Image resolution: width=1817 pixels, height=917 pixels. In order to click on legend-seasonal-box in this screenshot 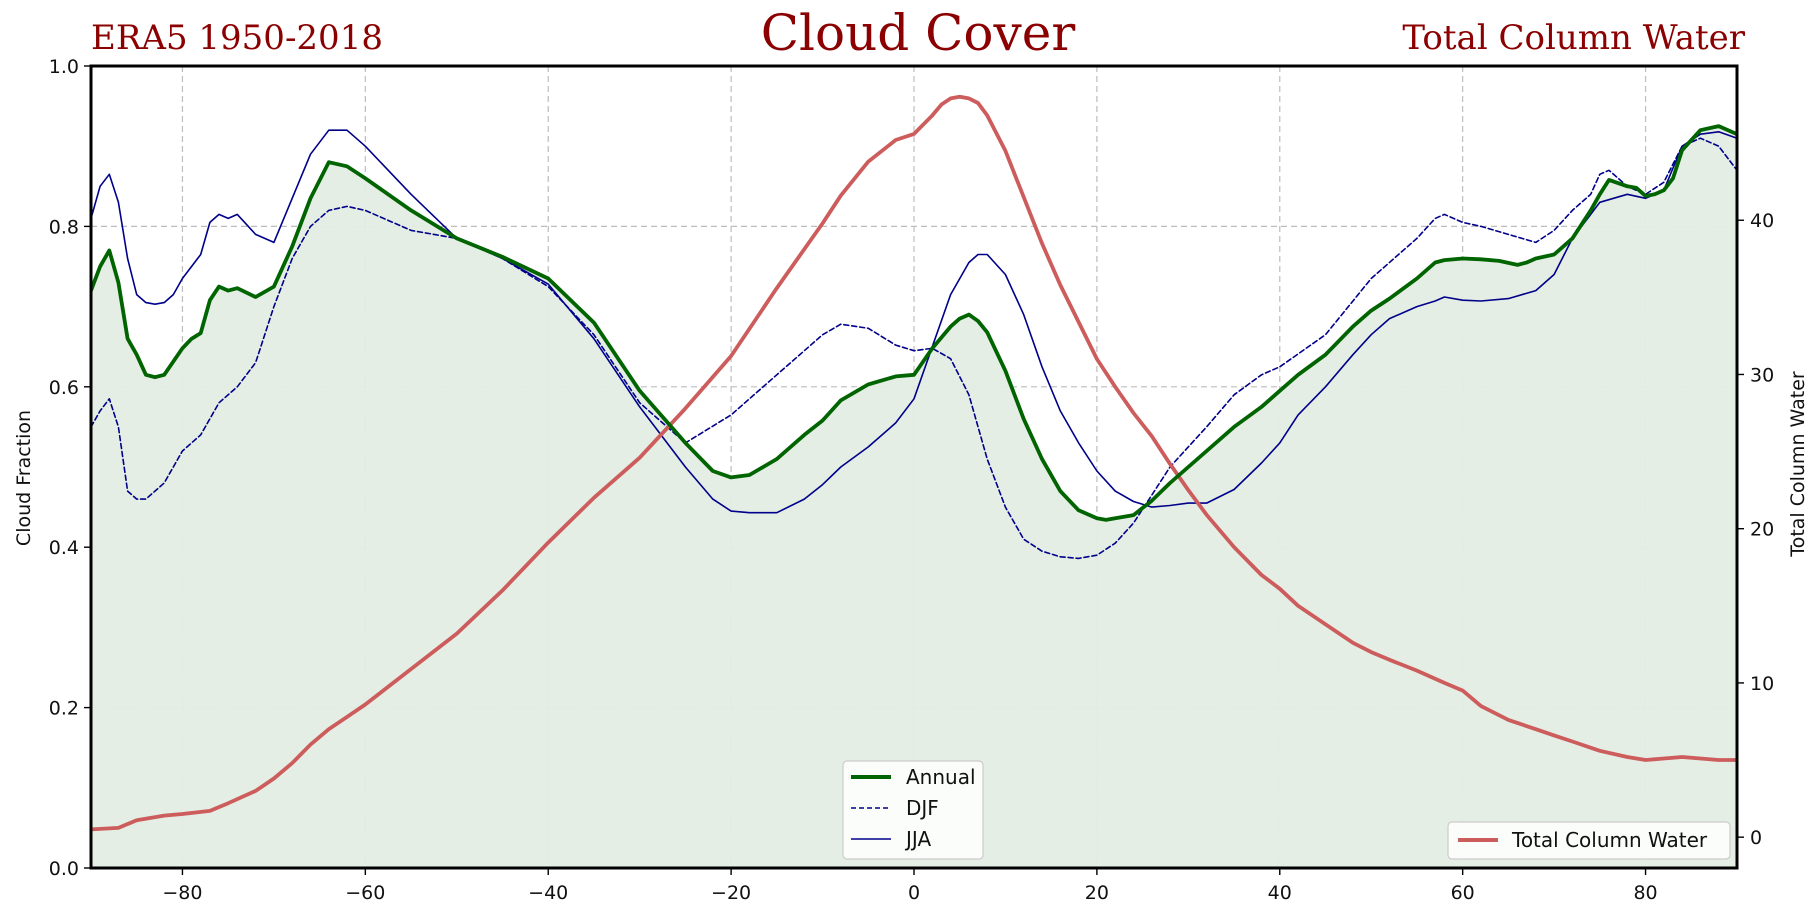, I will do `click(913, 810)`.